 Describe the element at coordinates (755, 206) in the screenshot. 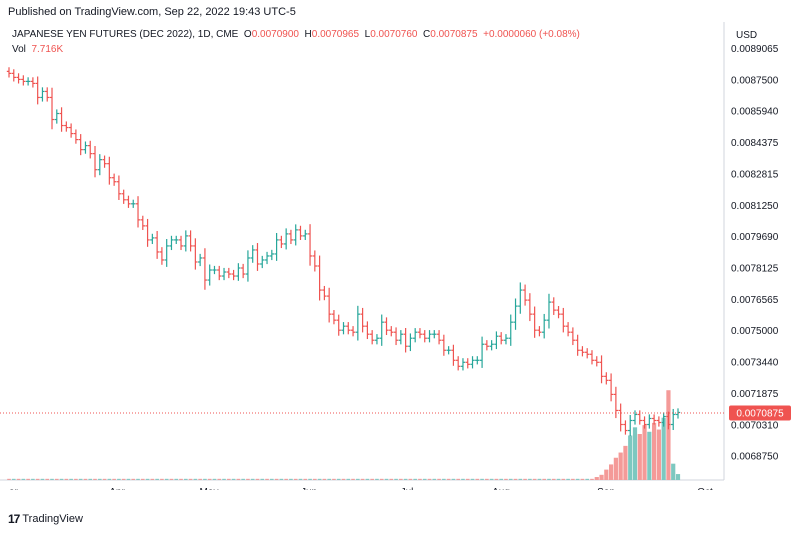

I see `y-tick-label: 0.0081250` at that location.